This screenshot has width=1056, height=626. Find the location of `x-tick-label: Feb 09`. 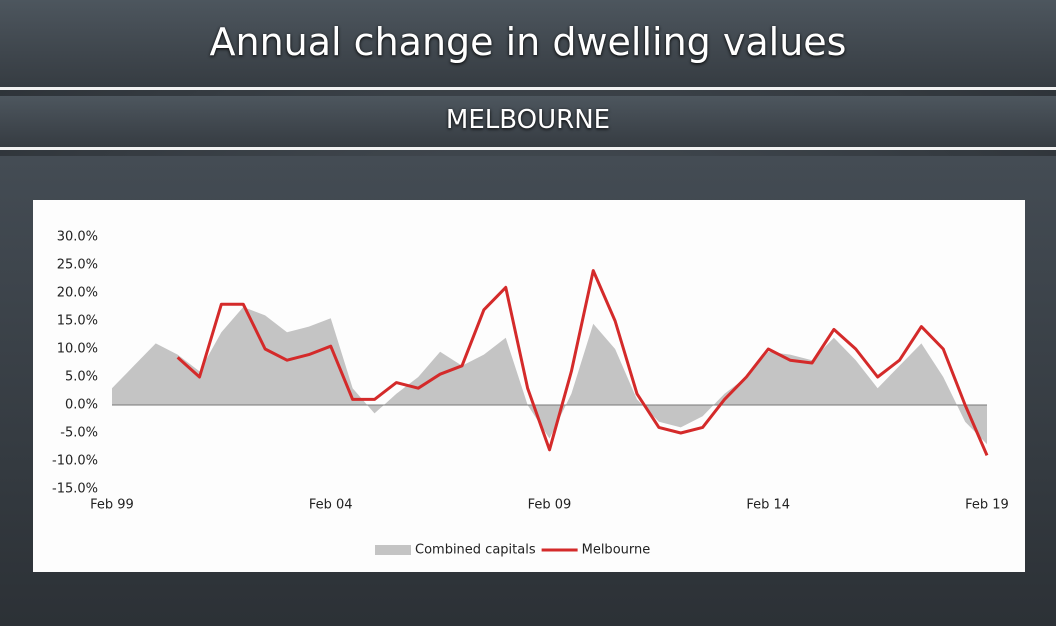

x-tick-label: Feb 09 is located at coordinates (550, 505).